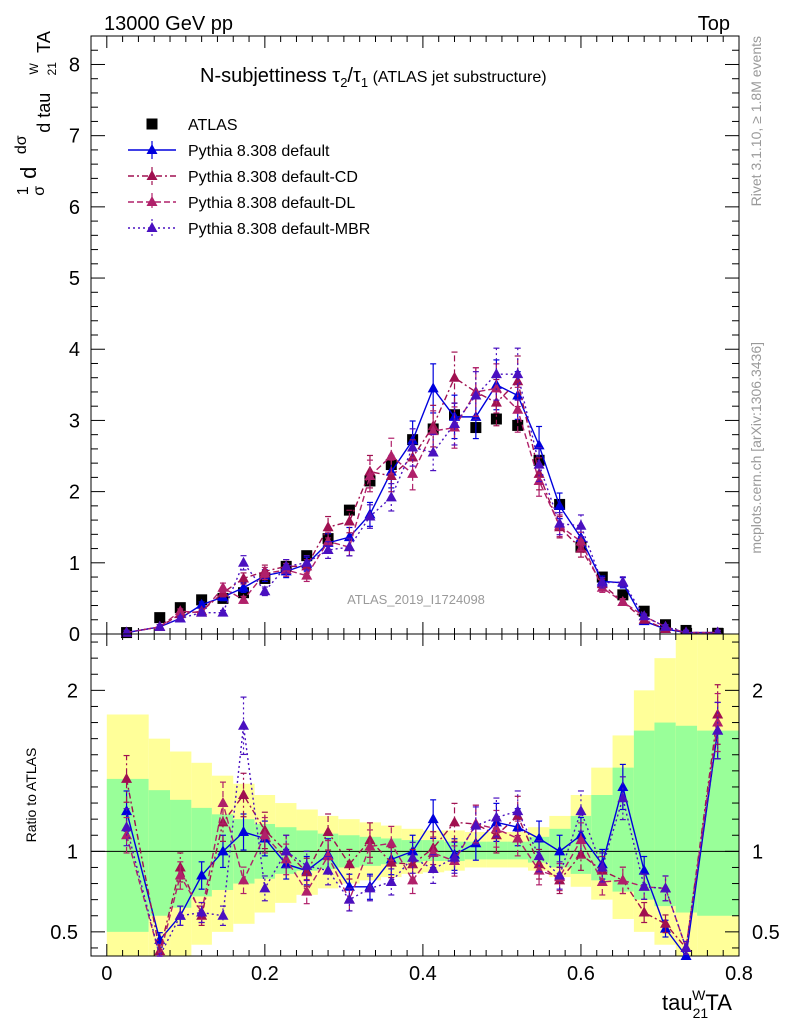  I want to click on energy-label: 13000 GeV pp, so click(168, 24).